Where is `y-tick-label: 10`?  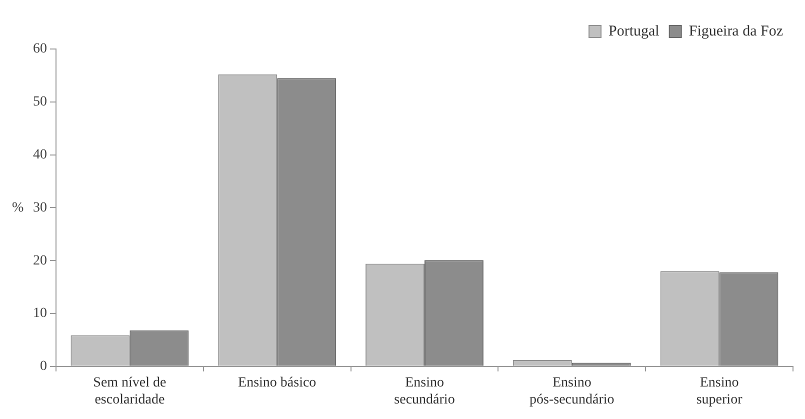 y-tick-label: 10 is located at coordinates (40, 314).